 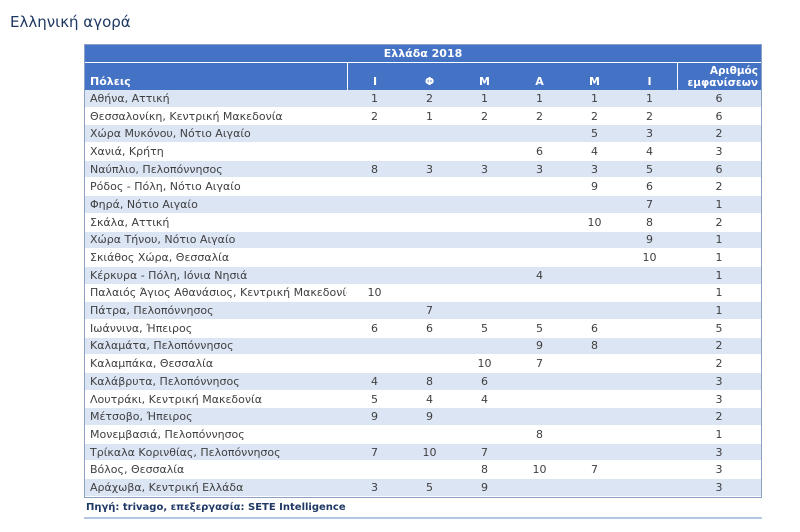 What do you see at coordinates (719, 169) in the screenshot?
I see `count-cell: 6` at bounding box center [719, 169].